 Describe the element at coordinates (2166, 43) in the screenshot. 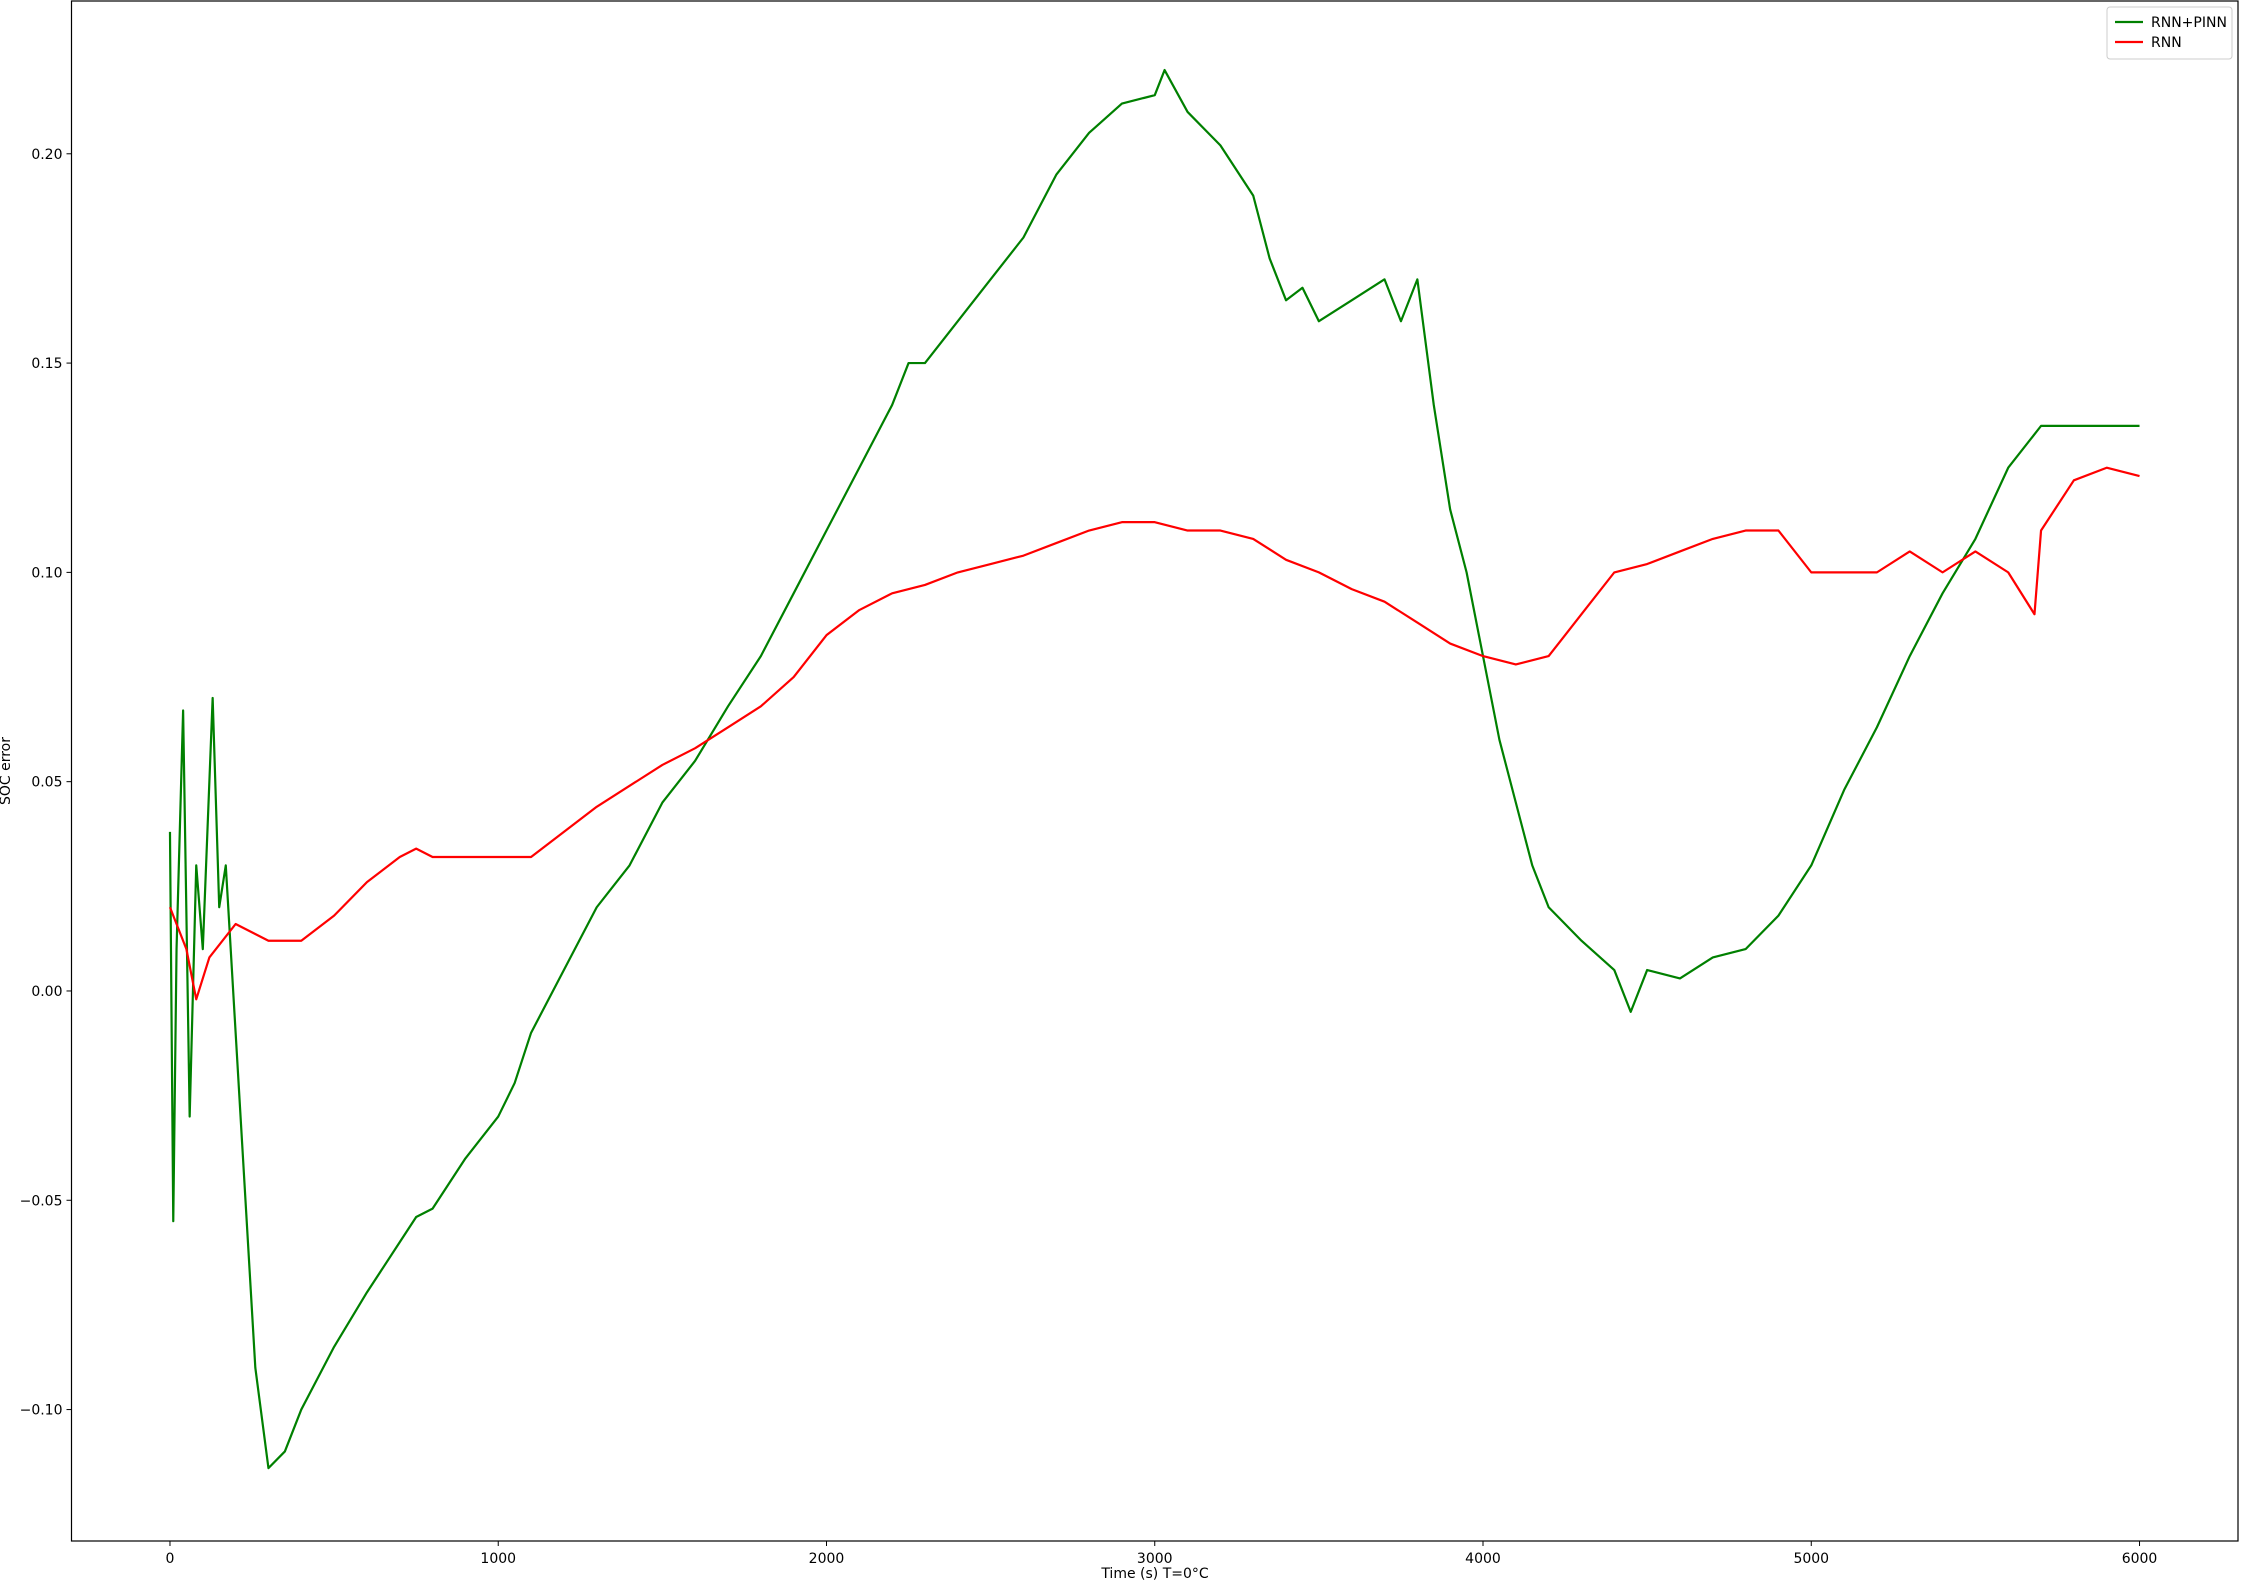

I see `legend-label: RNN` at that location.